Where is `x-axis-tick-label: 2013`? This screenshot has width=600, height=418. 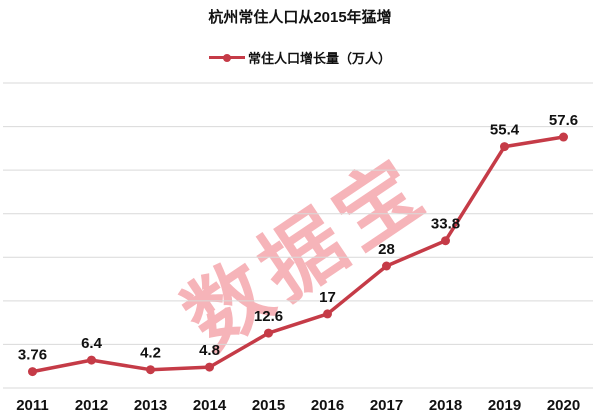
x-axis-tick-label: 2013 is located at coordinates (150, 405).